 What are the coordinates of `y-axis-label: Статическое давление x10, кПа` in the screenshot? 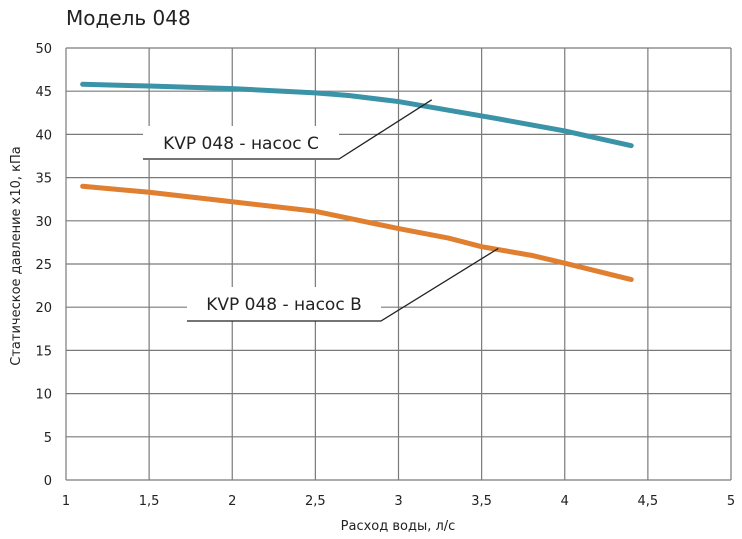 It's located at (16, 256).